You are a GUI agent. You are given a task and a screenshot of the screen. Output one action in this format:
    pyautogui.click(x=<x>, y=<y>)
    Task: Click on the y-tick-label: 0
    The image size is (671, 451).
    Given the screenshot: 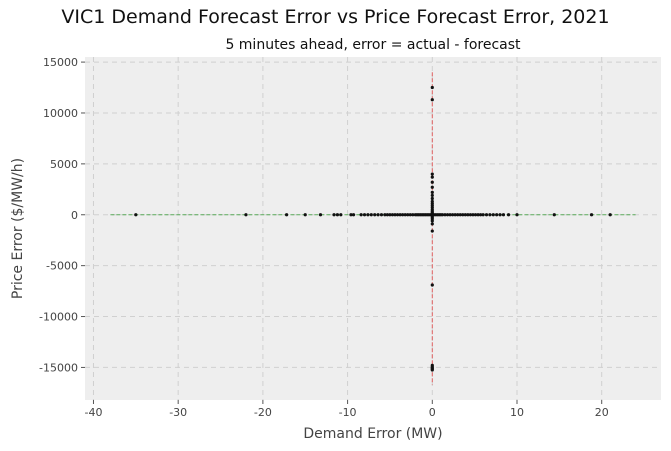 What is the action you would take?
    pyautogui.click(x=74, y=215)
    